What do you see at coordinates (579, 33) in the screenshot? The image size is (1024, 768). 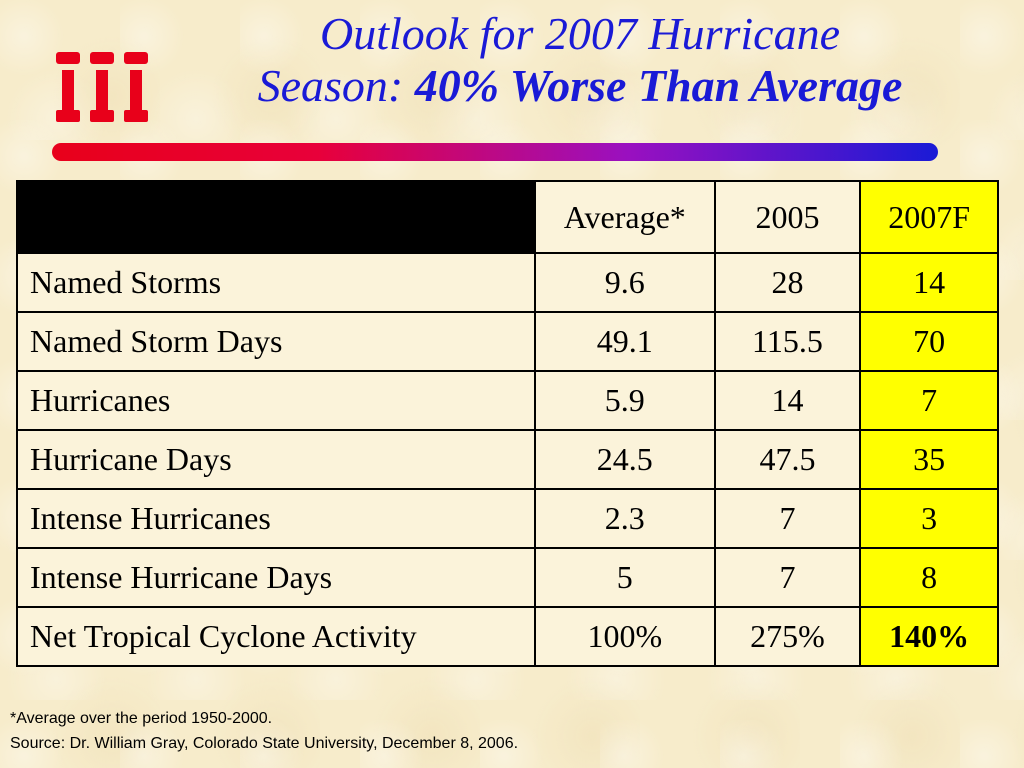 I see `title-line1: Outlook for 2007 Hurricane` at bounding box center [579, 33].